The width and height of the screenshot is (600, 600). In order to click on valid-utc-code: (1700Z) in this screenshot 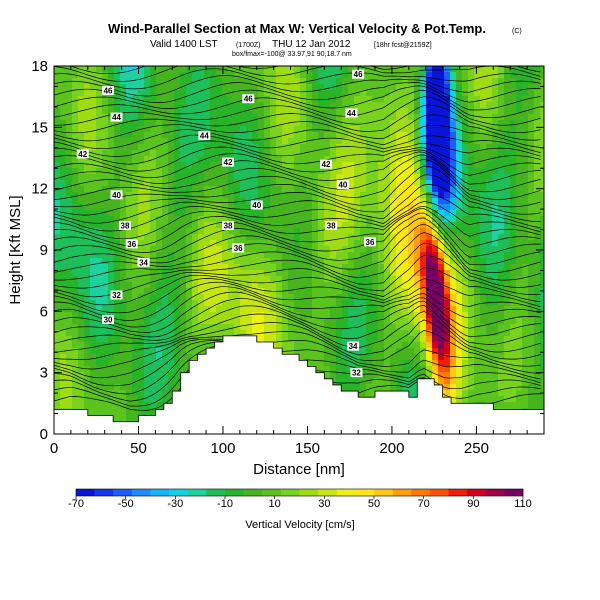, I will do `click(248, 45)`.